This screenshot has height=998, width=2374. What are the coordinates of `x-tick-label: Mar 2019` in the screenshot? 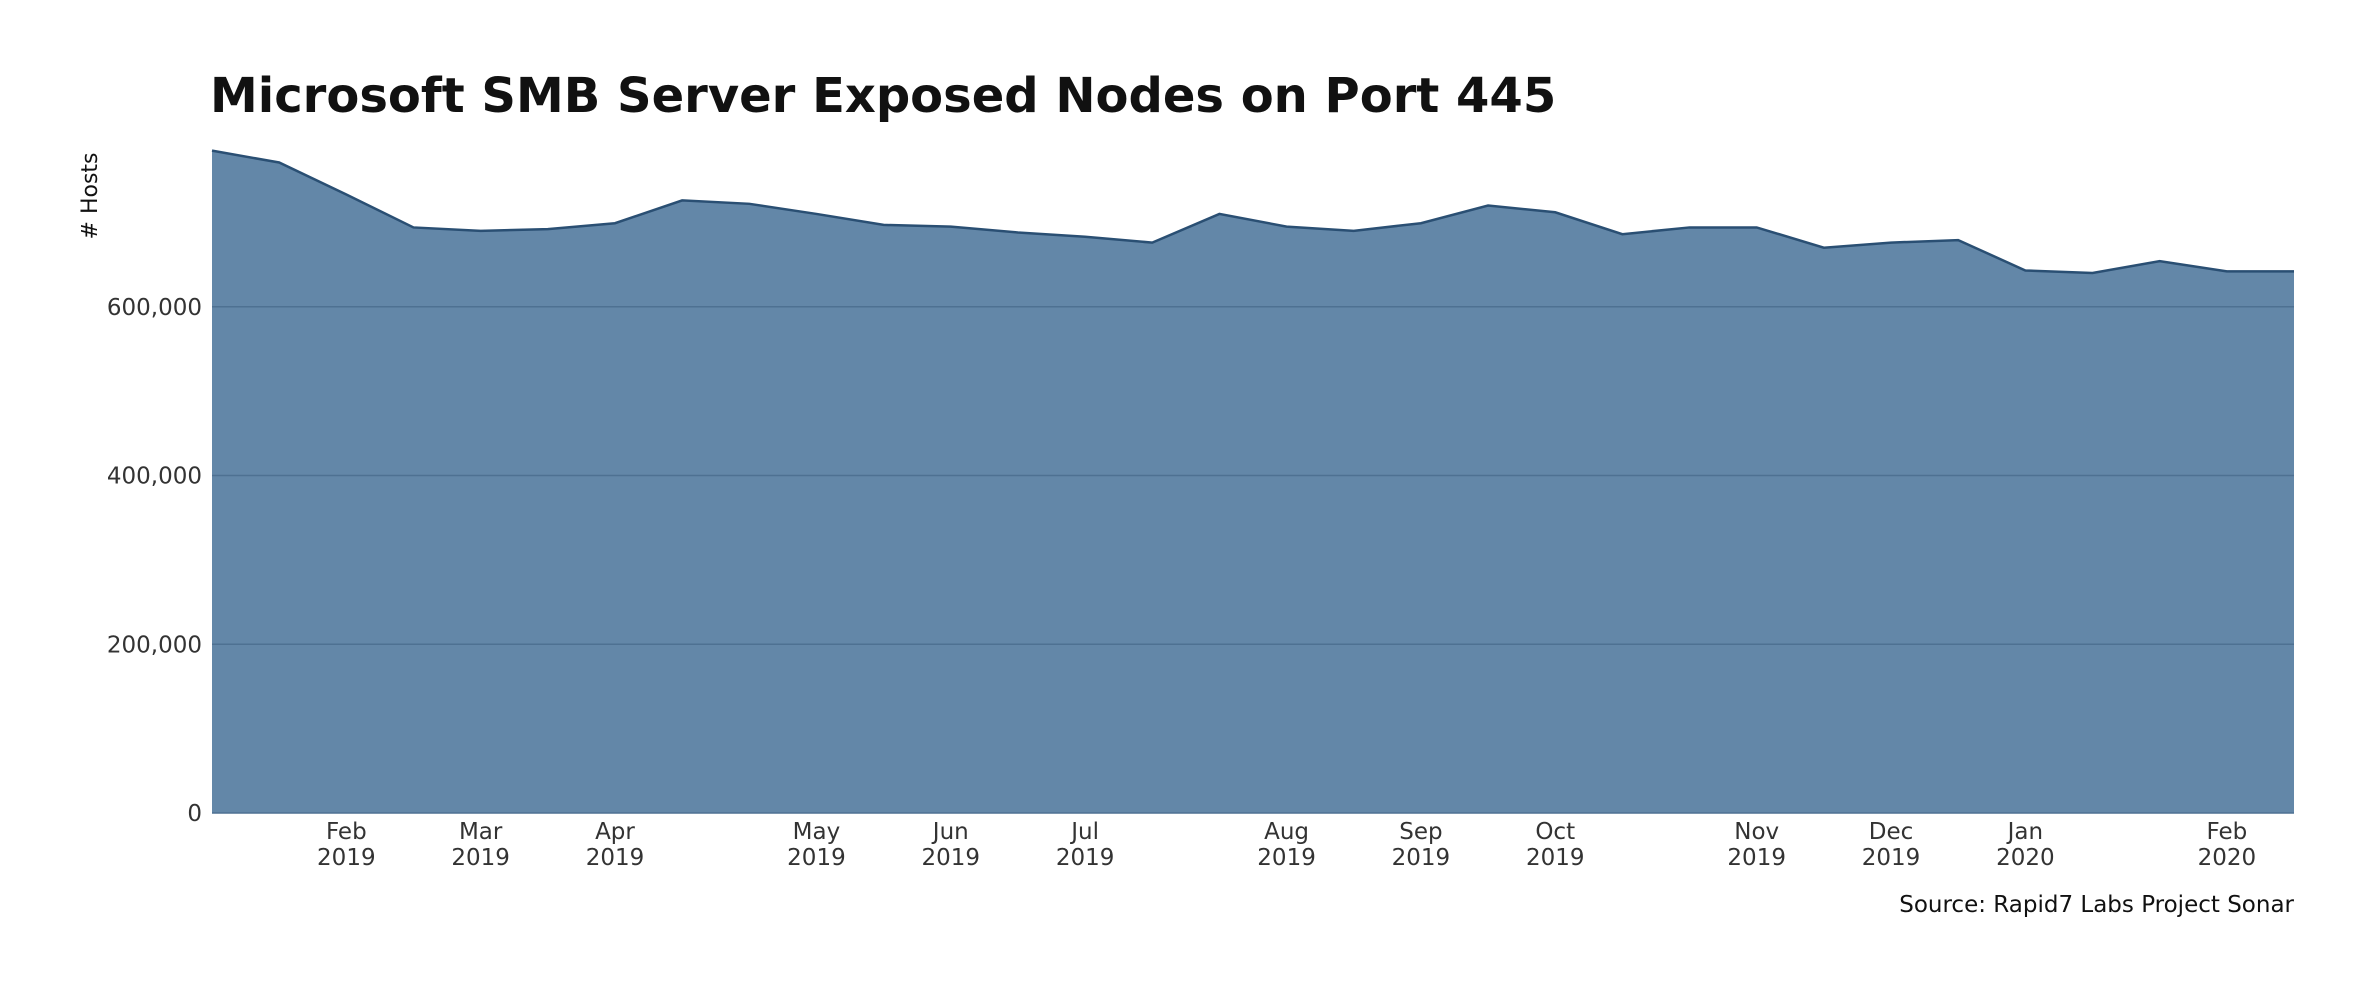 It's located at (480, 845).